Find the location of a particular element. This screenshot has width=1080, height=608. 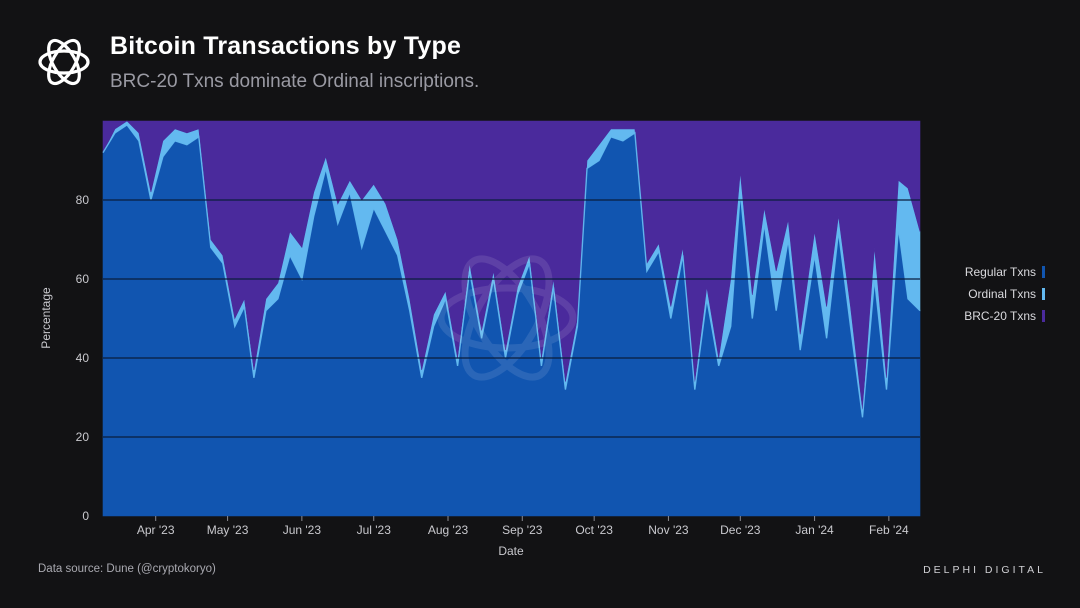

legend-label: Regular Txns is located at coordinates (1000, 272).